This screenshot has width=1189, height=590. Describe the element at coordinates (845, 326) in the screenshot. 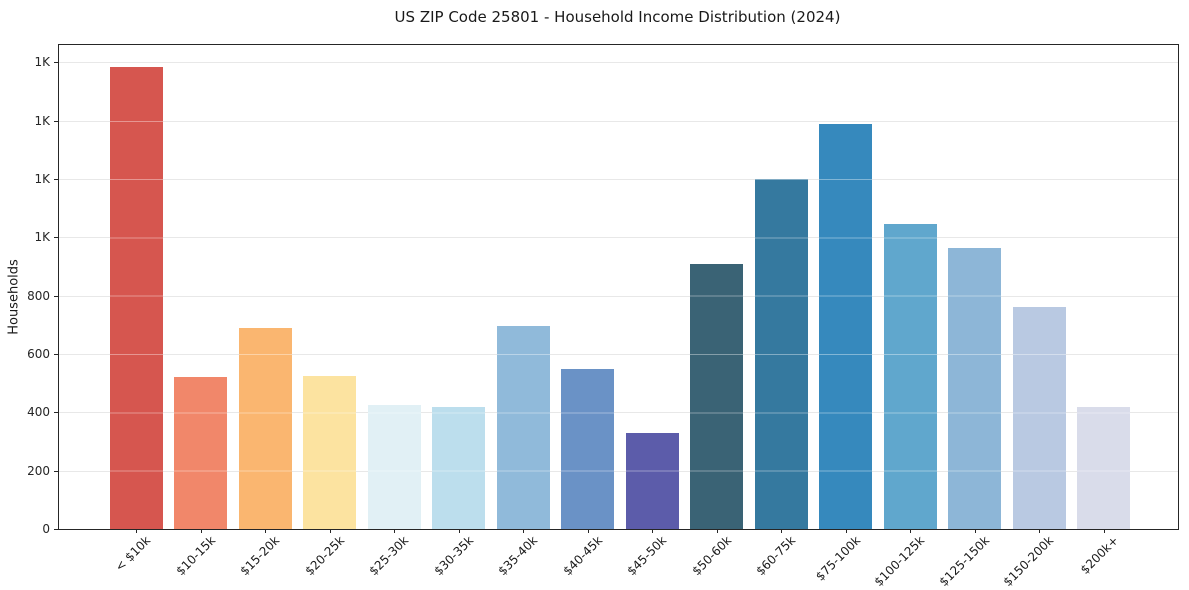

I see `bar-75-100k` at that location.